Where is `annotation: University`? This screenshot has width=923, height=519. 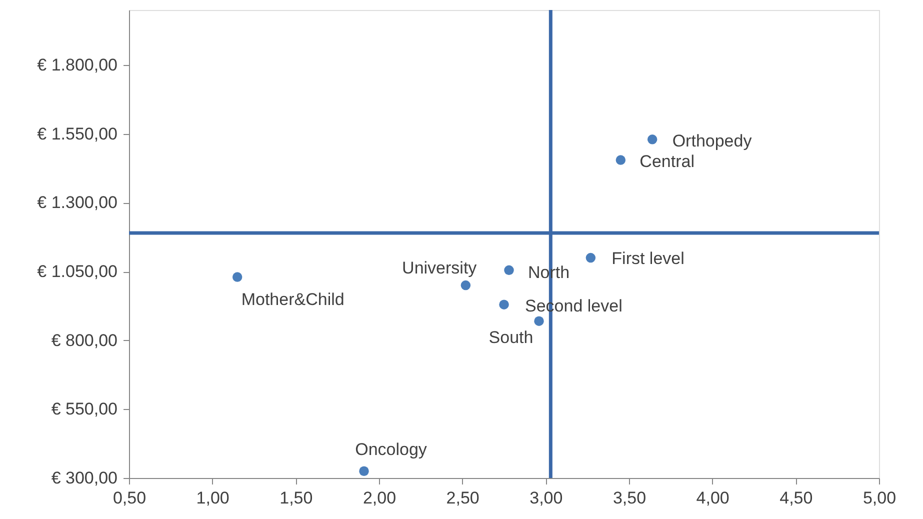 annotation: University is located at coordinates (440, 268).